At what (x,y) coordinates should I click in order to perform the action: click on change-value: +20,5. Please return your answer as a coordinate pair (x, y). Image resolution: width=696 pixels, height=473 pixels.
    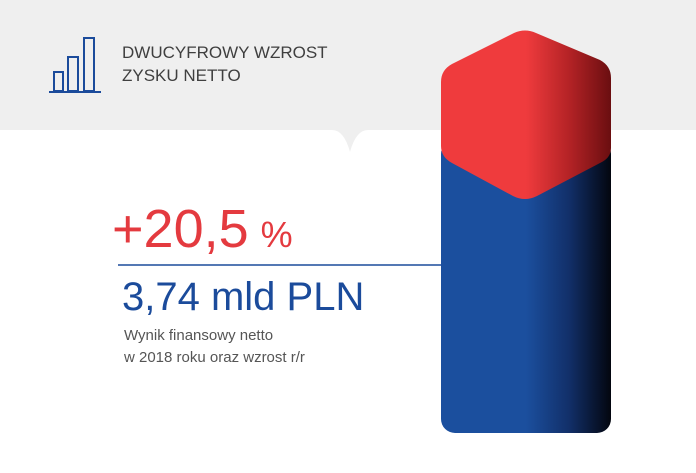
    Looking at the image, I should click on (180, 229).